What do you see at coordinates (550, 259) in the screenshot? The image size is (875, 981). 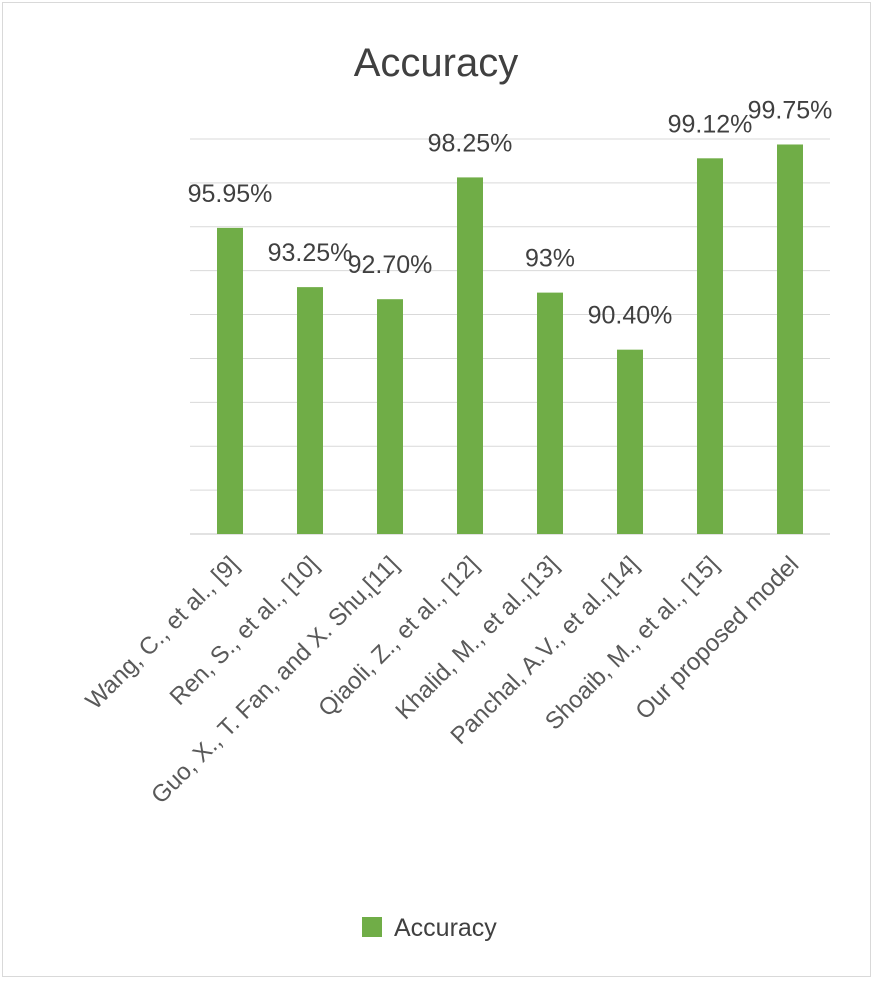 I see `data-label: 93%` at bounding box center [550, 259].